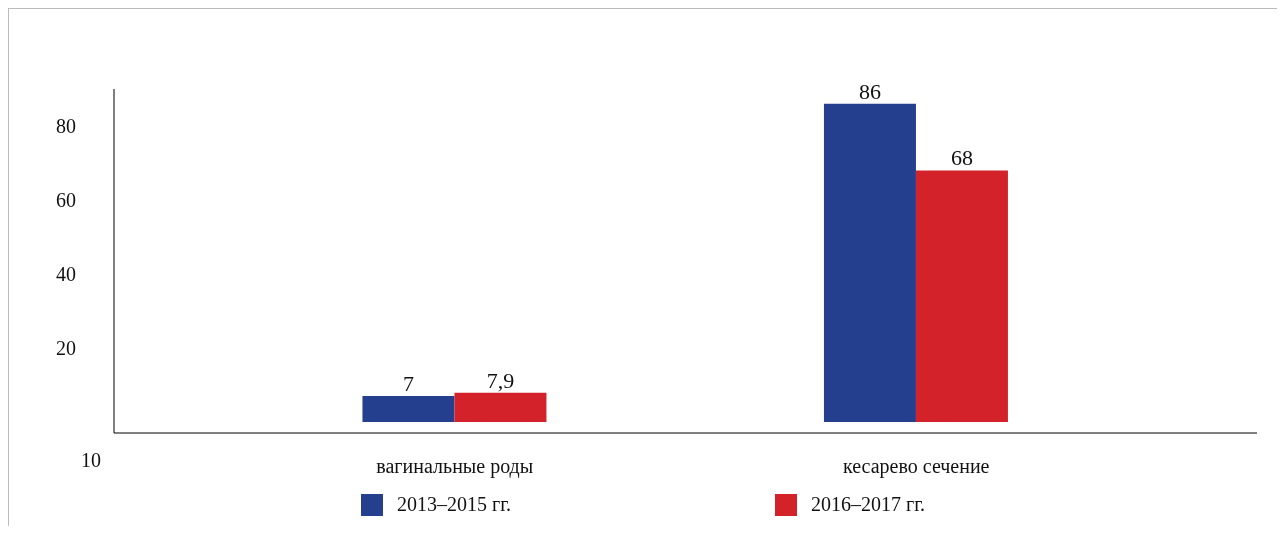  What do you see at coordinates (916, 467) in the screenshot?
I see `x-tick-label: кесарево сечение` at bounding box center [916, 467].